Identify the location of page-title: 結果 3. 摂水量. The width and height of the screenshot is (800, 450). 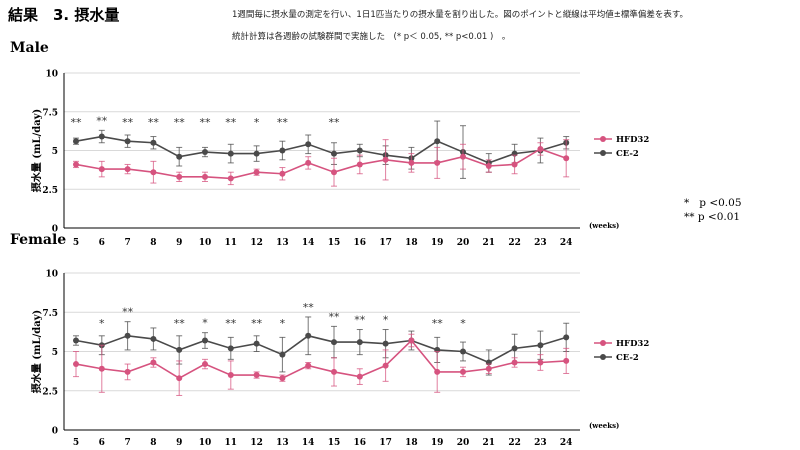
(64, 15).